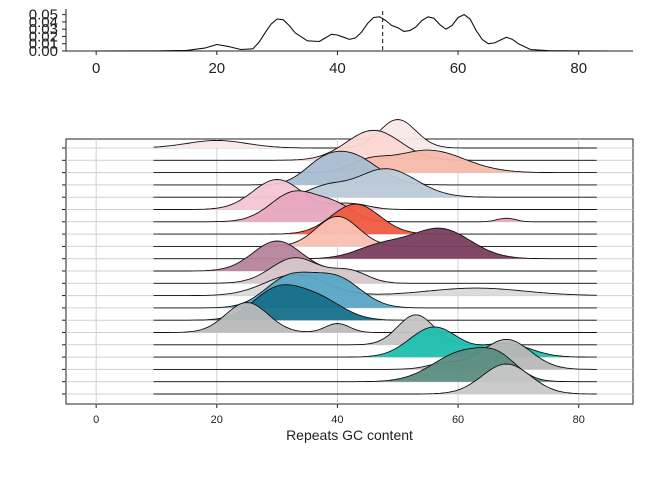 This screenshot has height=485, width=672. I want to click on y-tick-label: 0.01, so click(43, 44).